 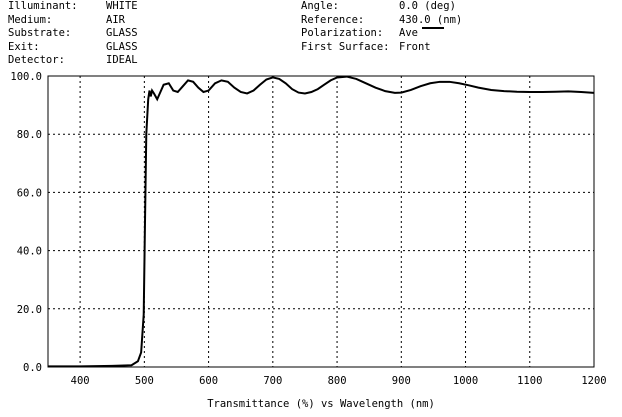 I want to click on header-right-row: Reference: 430.0 (nm), so click(x=381, y=21).